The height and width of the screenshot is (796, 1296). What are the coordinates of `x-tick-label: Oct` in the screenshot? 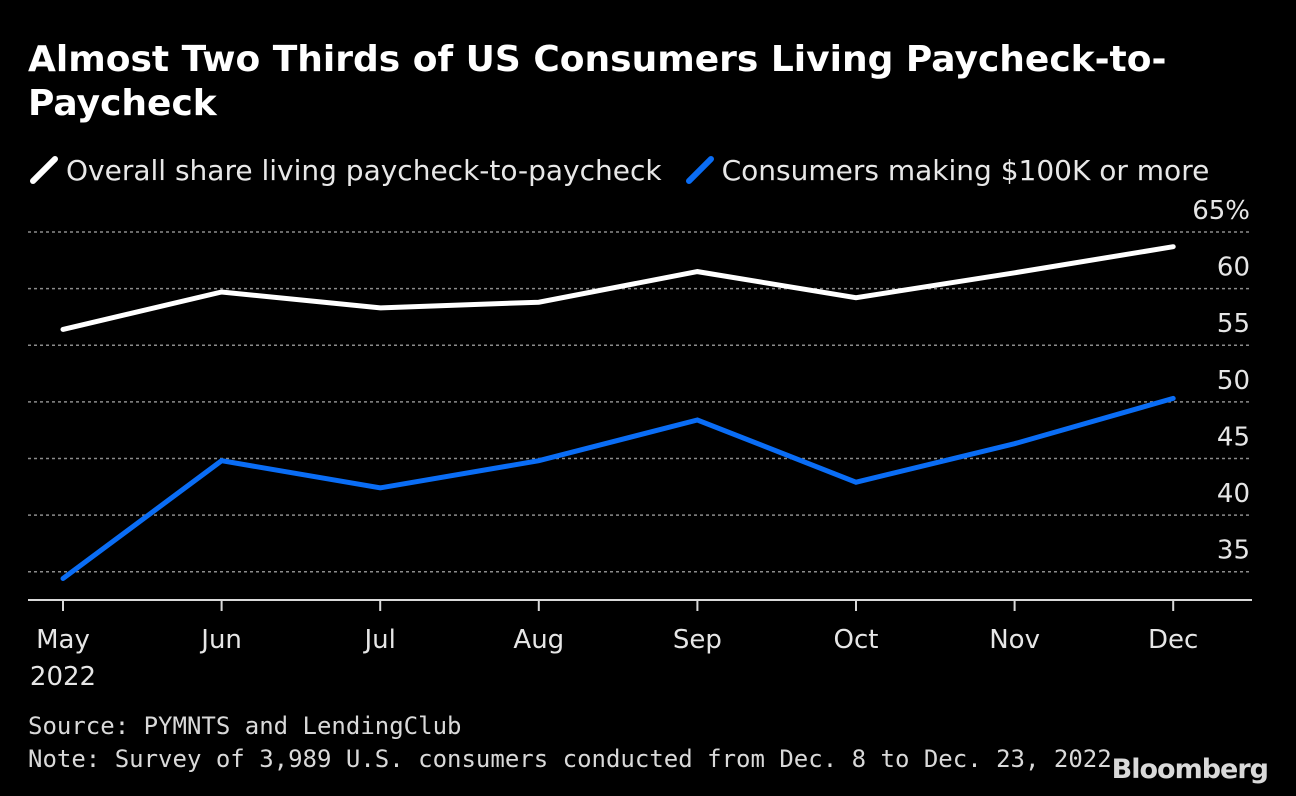 It's located at (856, 640).